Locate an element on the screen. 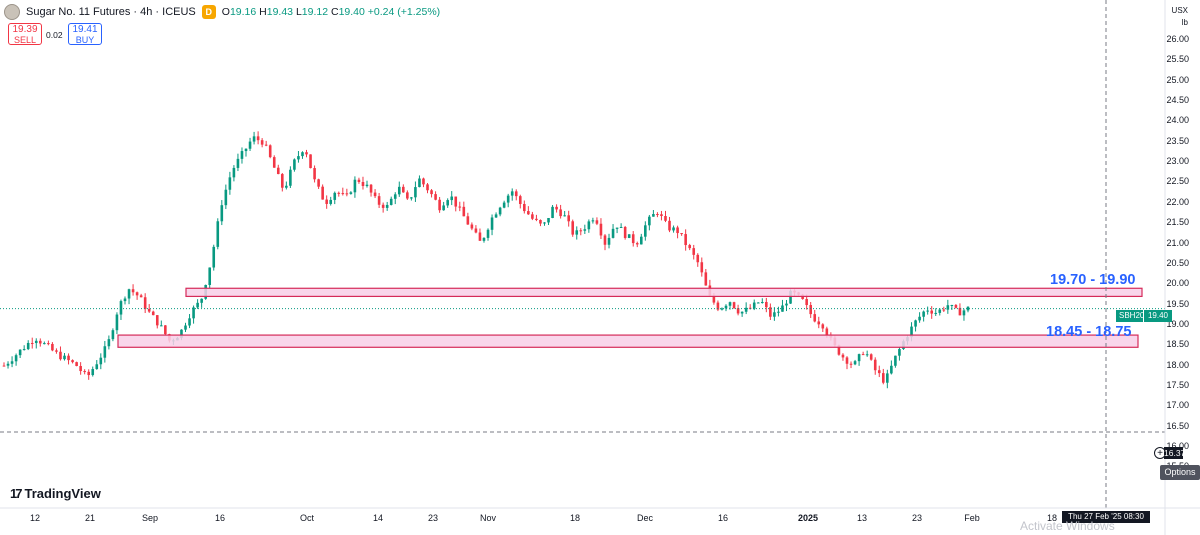  currency-unit-selector: USX lb is located at coordinates (1180, 17).